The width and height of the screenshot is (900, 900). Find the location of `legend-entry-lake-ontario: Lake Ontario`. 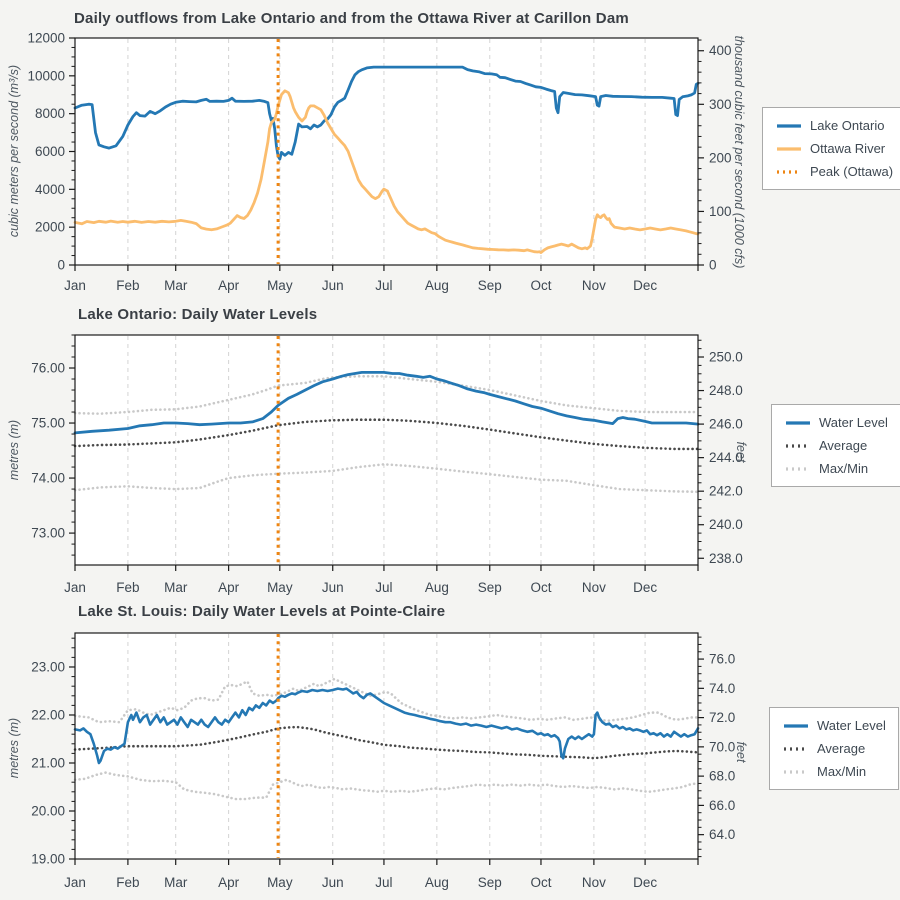

legend-entry-lake-ontario: Lake Ontario is located at coordinates (834, 125).